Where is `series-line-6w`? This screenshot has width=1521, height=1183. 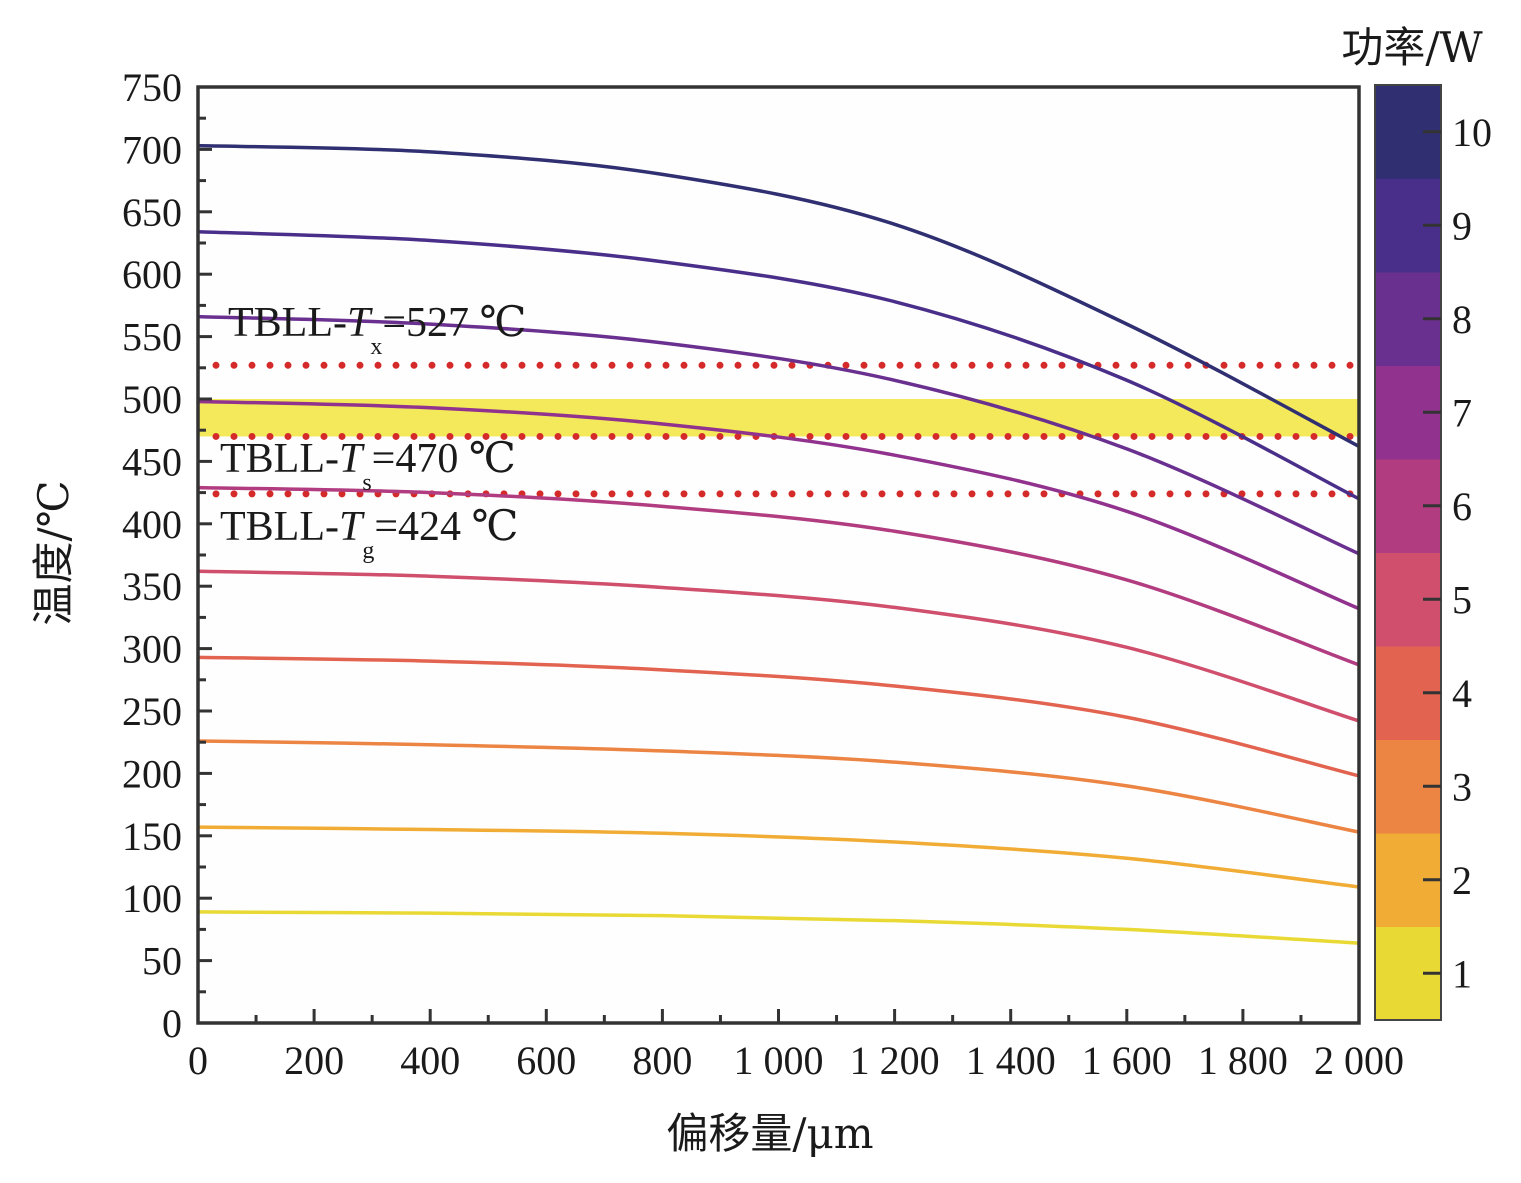 series-line-6w is located at coordinates (778, 576).